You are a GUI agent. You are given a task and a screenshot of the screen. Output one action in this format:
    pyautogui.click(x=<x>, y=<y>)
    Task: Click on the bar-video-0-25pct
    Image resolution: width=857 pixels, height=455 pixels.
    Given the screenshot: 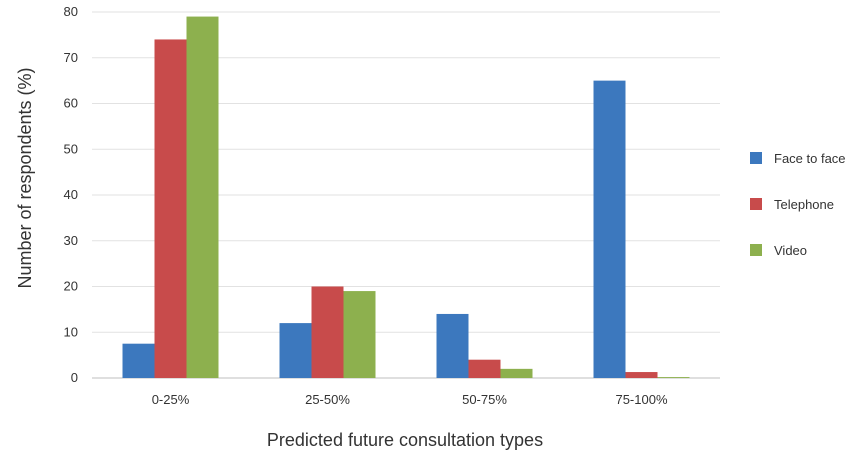 What is the action you would take?
    pyautogui.click(x=202, y=197)
    